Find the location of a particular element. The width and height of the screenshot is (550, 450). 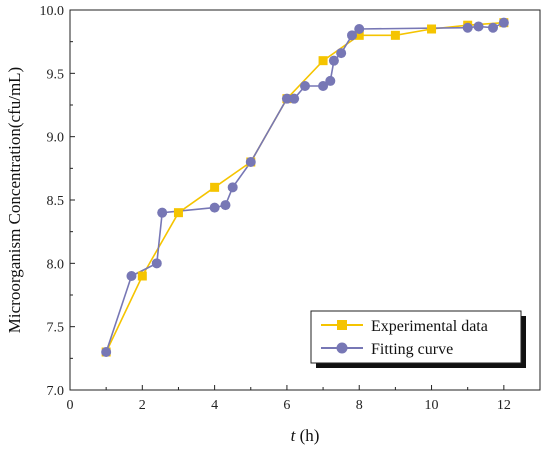

y-tick-label: 8.0 is located at coordinates (56, 264).